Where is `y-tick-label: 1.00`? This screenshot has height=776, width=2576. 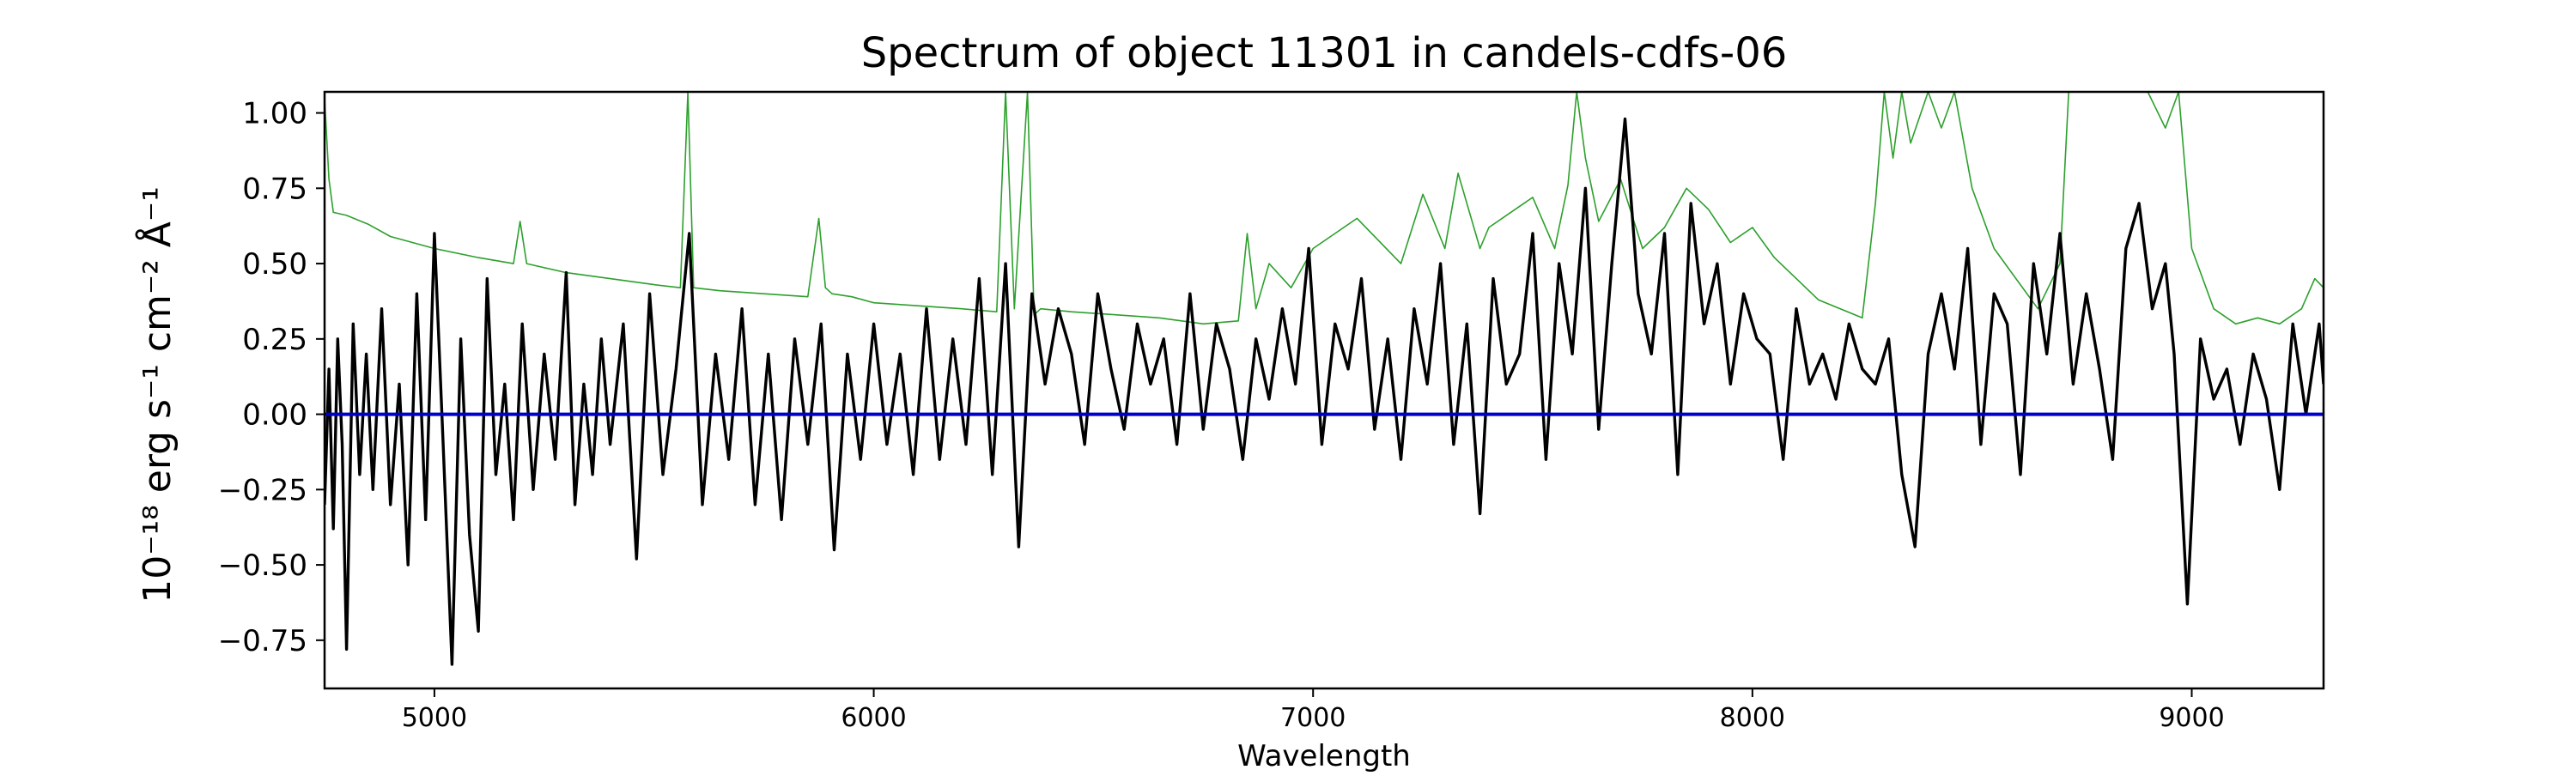
y-tick-label: 1.00 is located at coordinates (274, 114).